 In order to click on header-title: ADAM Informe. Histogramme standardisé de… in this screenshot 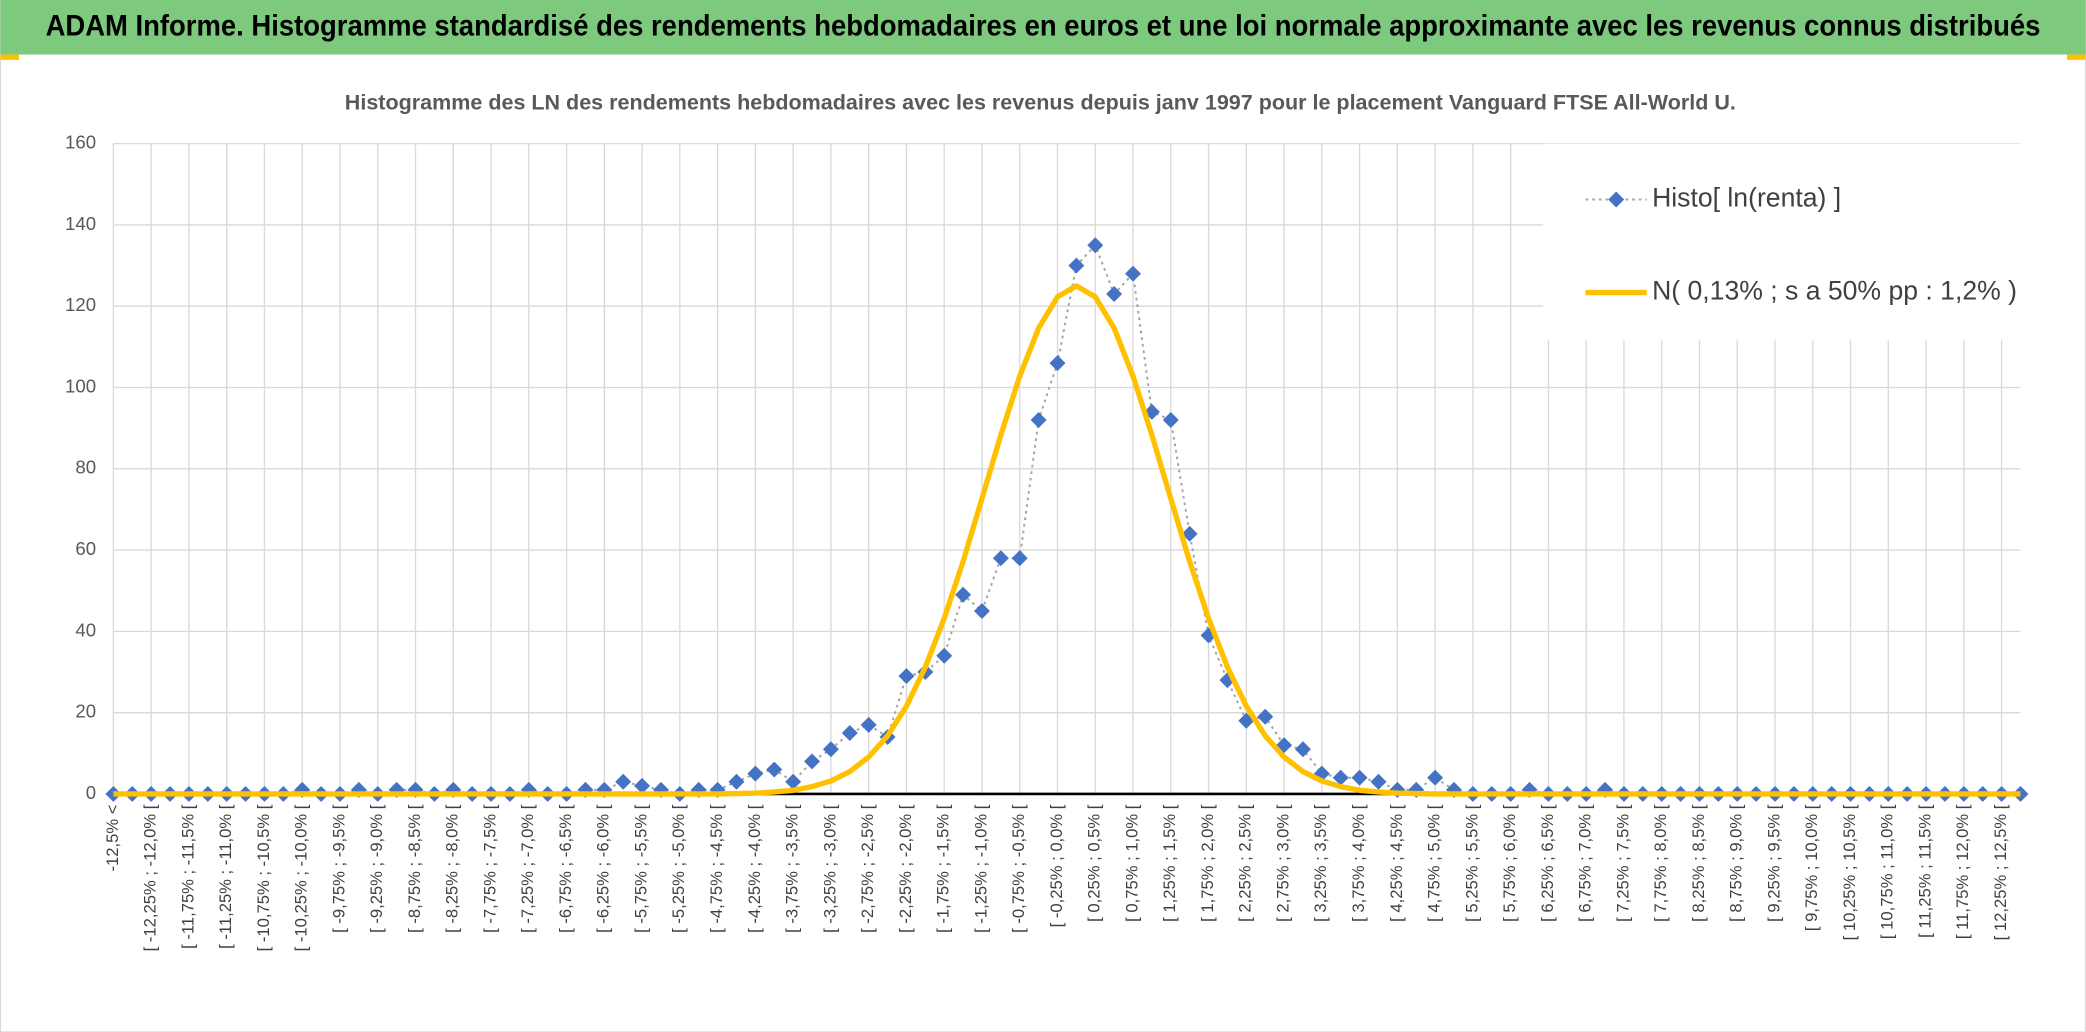, I will do `click(1043, 27)`.